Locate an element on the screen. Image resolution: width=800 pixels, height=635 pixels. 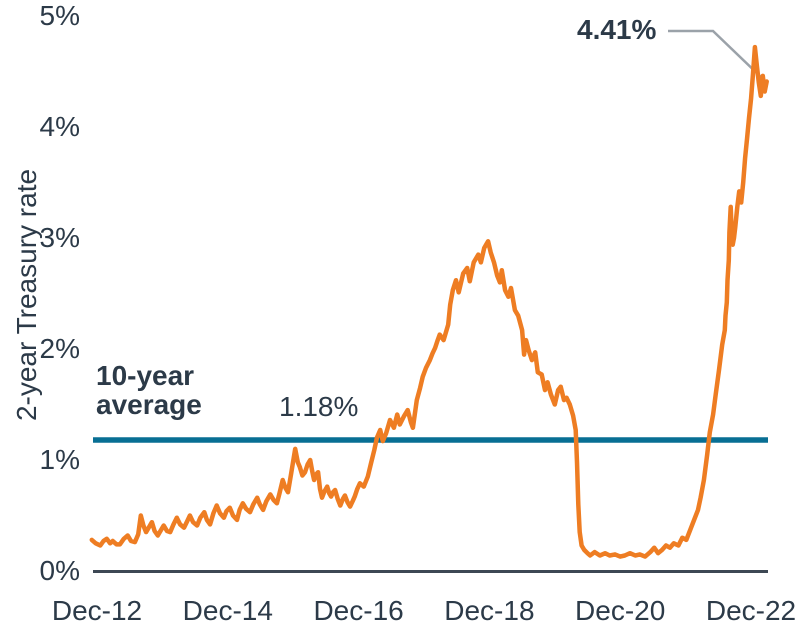
y-tick-label: 2% is located at coordinates (59, 348).